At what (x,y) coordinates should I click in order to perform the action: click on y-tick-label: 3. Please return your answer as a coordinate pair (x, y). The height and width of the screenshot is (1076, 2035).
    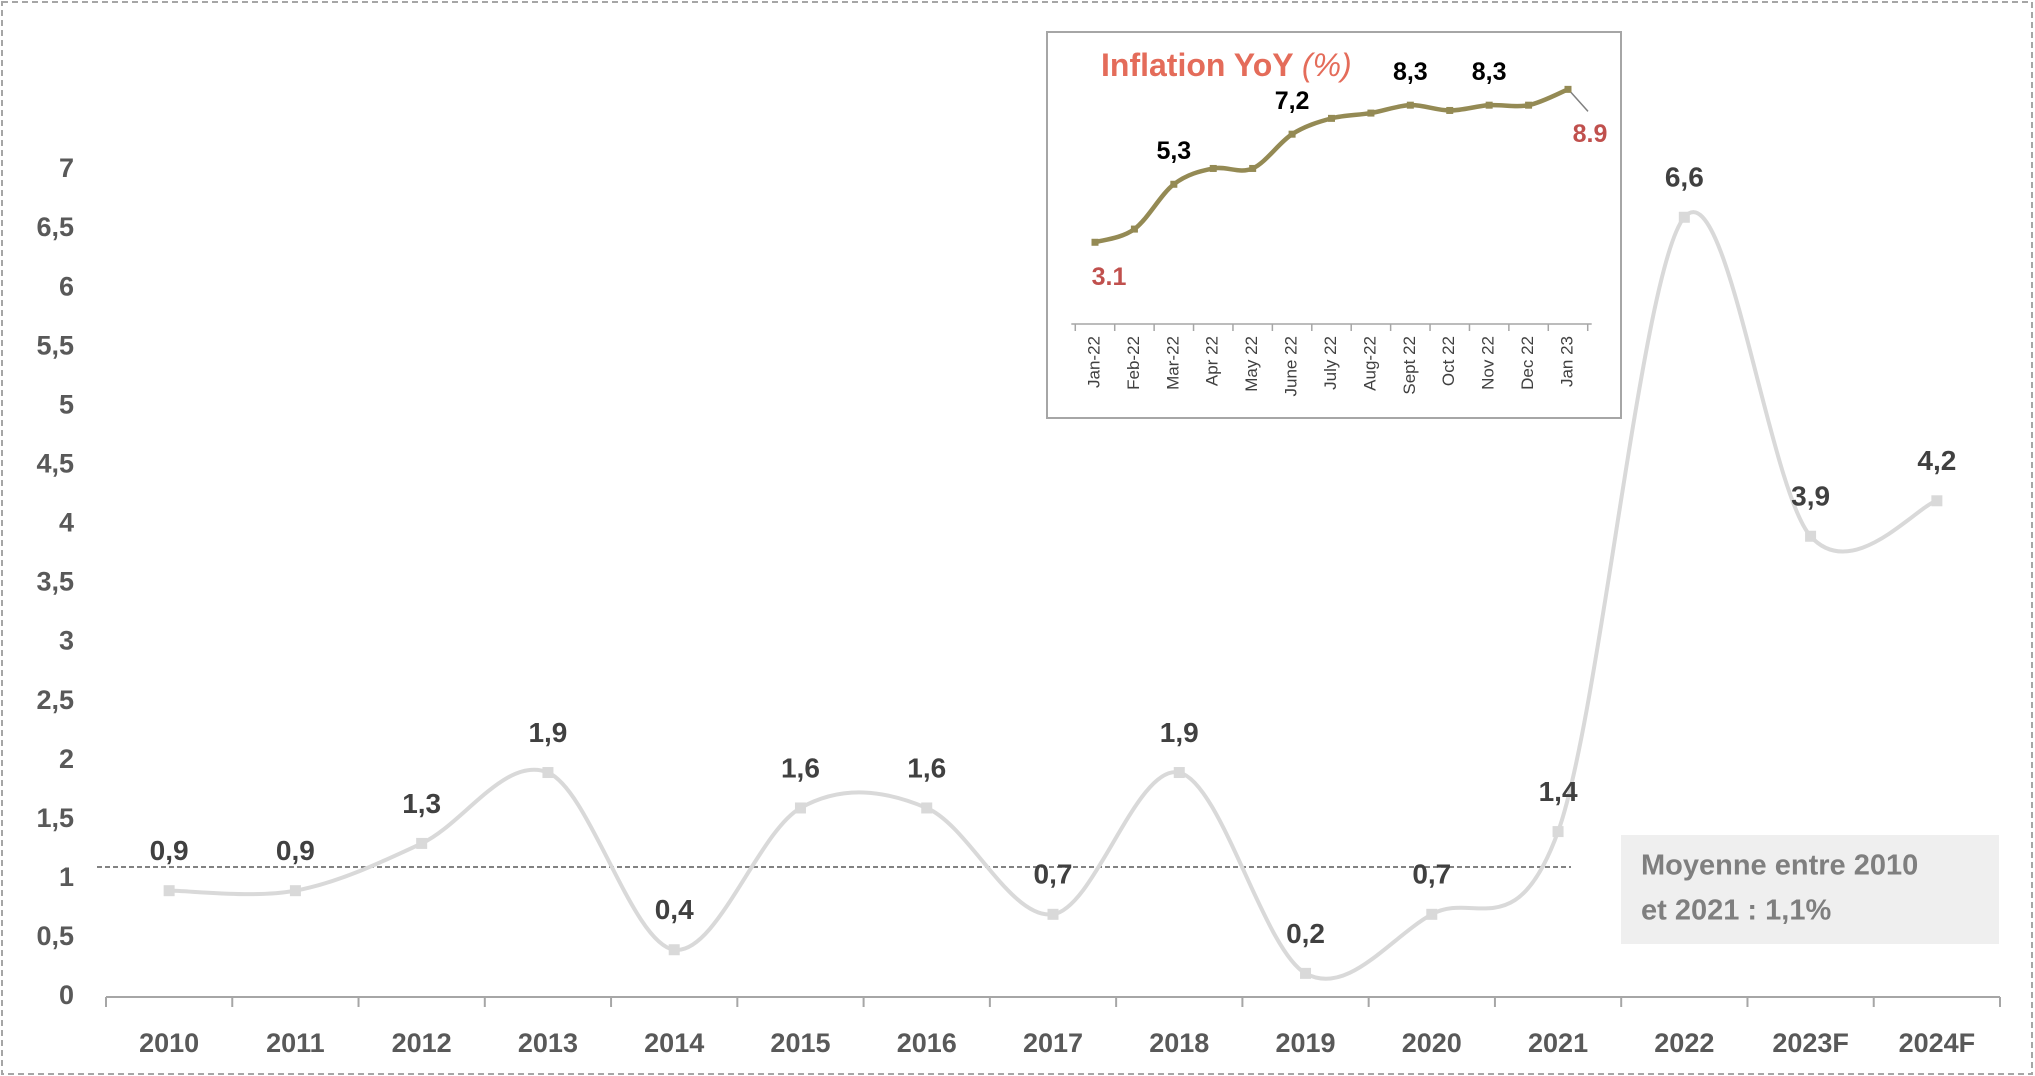
    Looking at the image, I should click on (66, 641).